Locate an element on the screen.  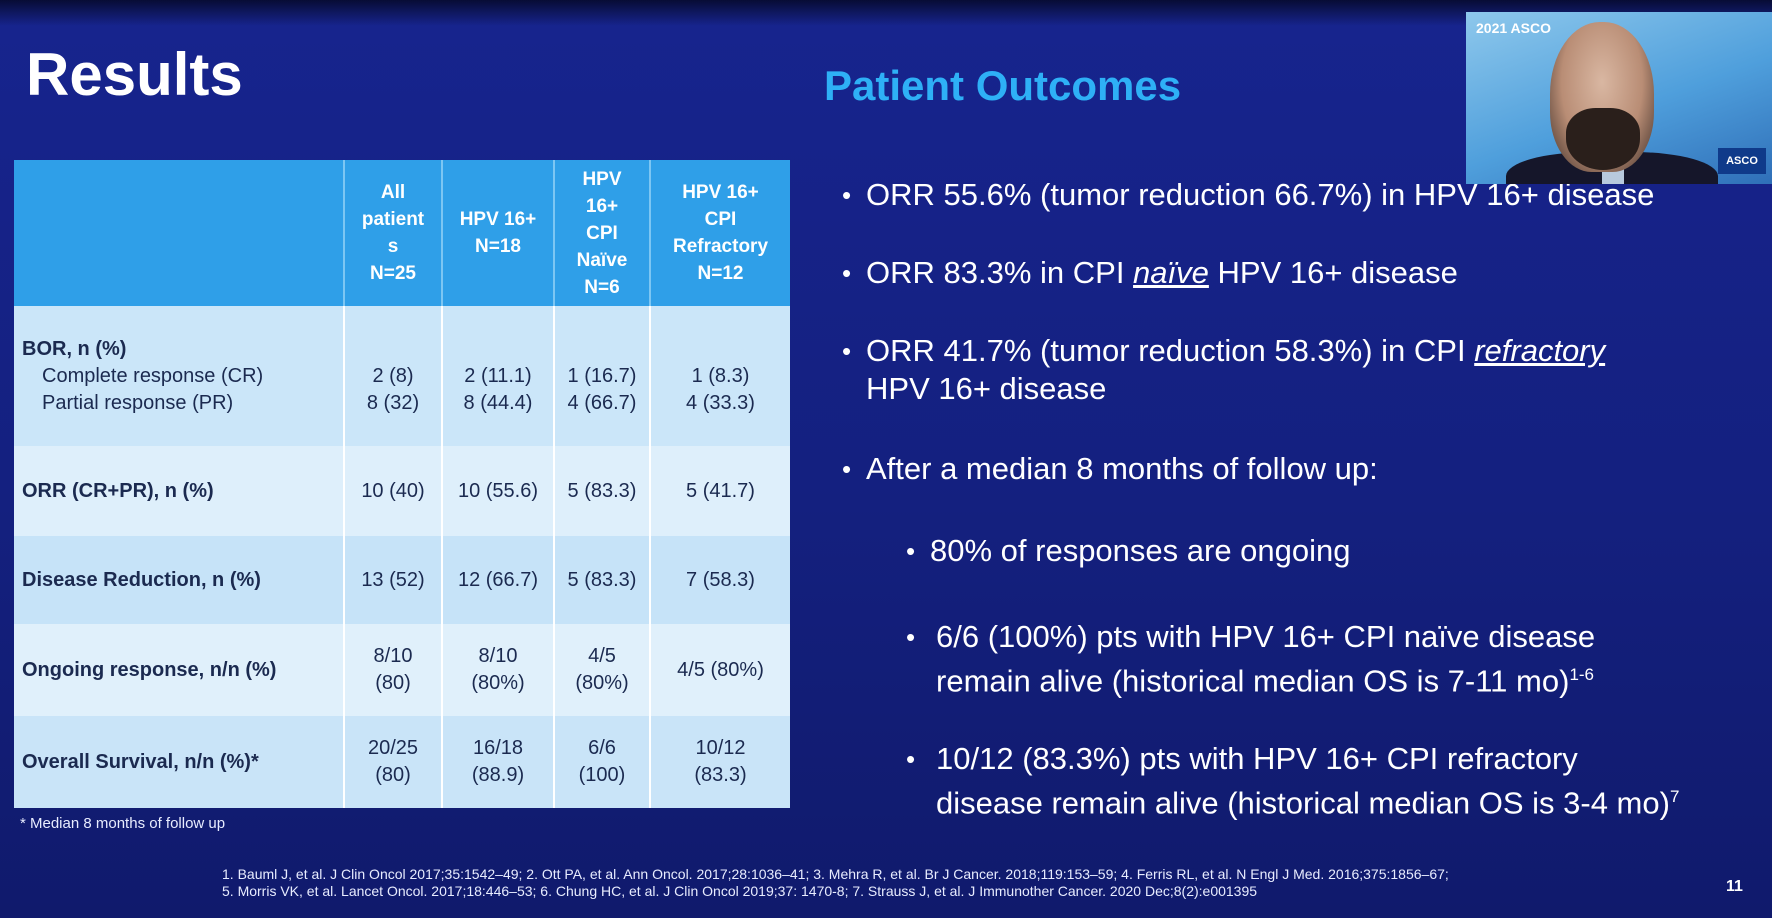
table-cell: 8/10 (80) is located at coordinates (393, 670).